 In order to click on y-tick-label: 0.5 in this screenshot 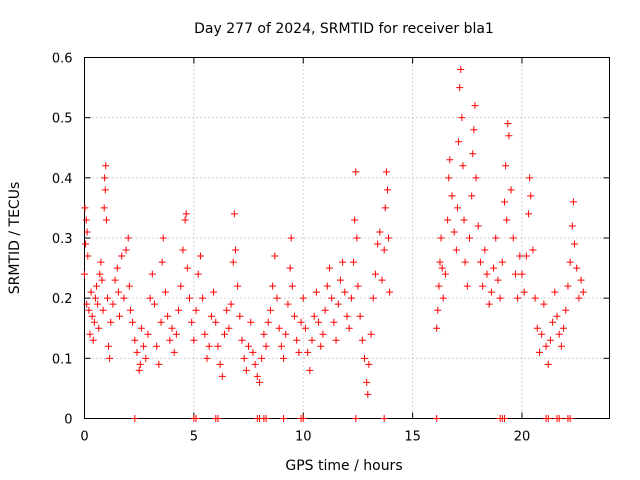, I will do `click(62, 119)`.